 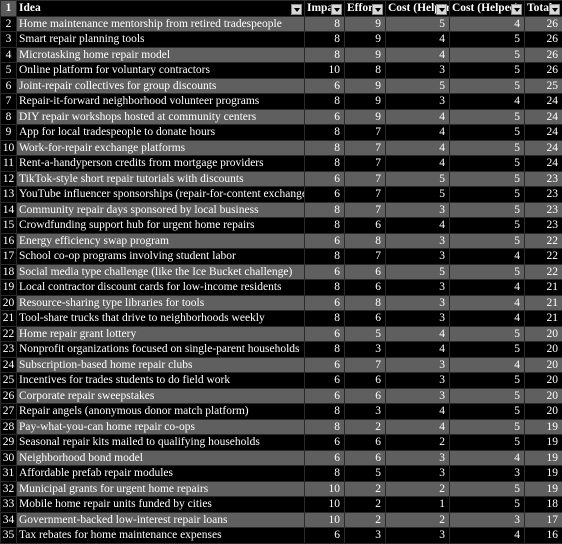 I want to click on row-number: 21, so click(x=9, y=319).